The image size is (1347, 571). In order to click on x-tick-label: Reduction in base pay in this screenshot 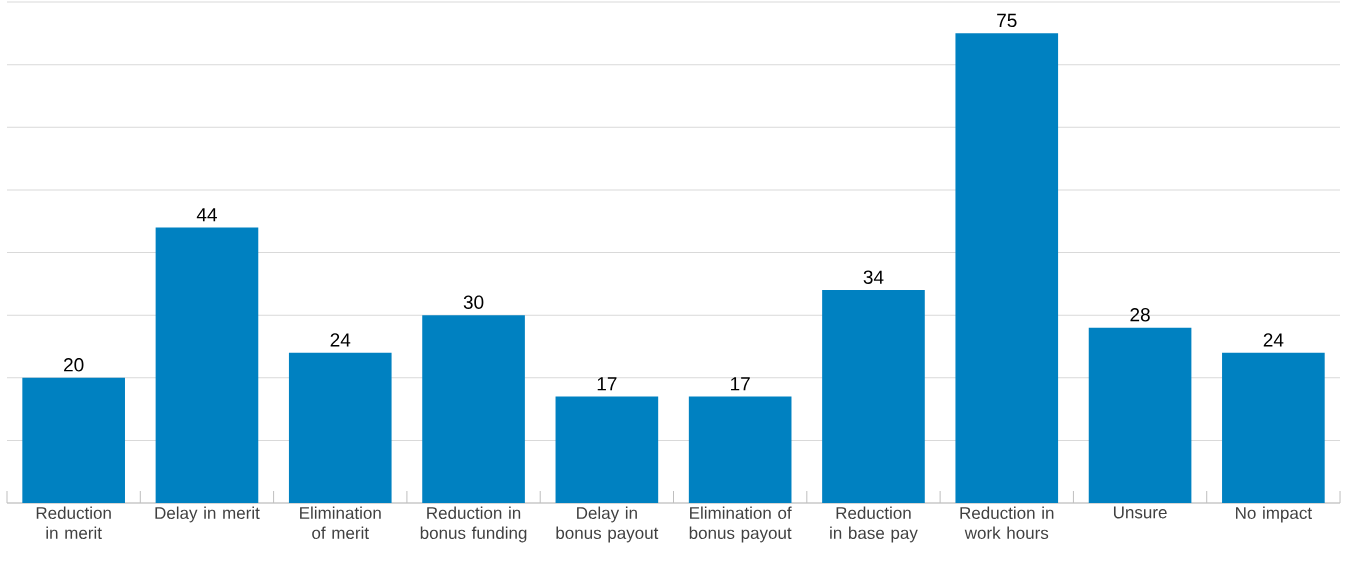, I will do `click(874, 524)`.